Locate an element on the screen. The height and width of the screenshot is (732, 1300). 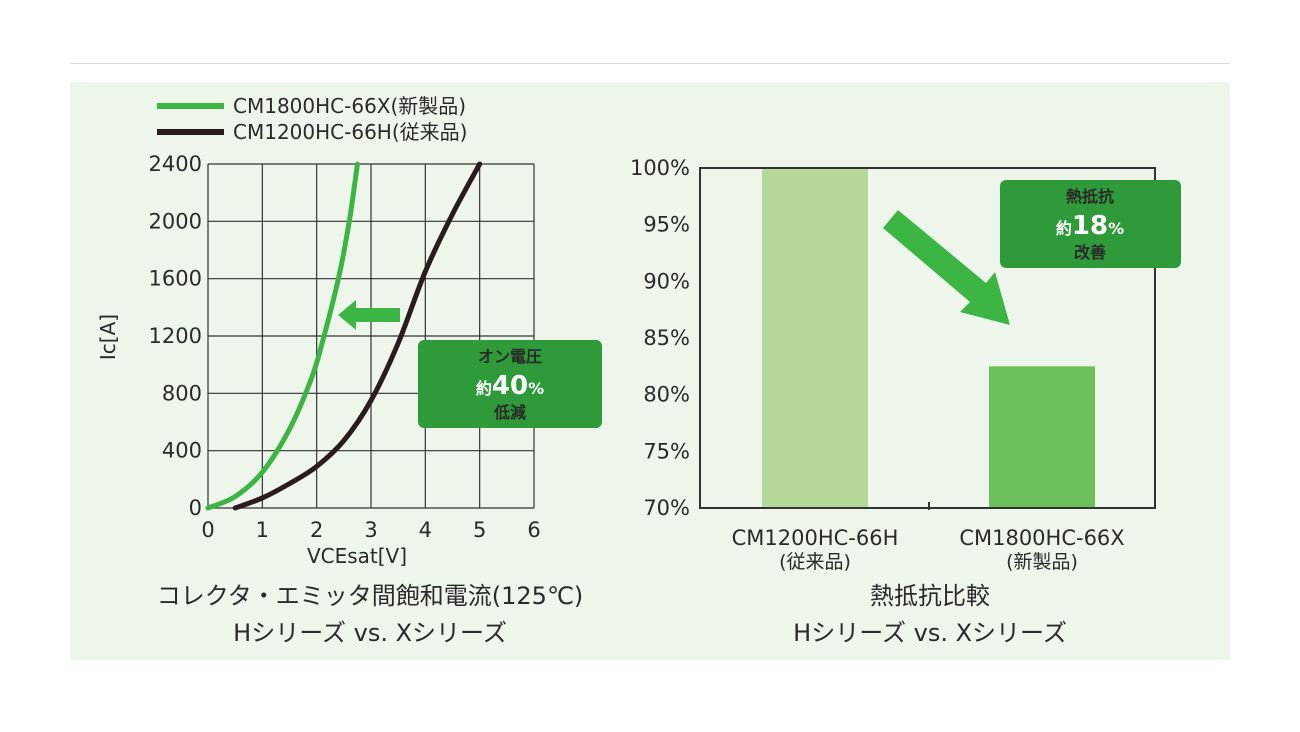
thermal-badge-bg is located at coordinates (1090, 224).